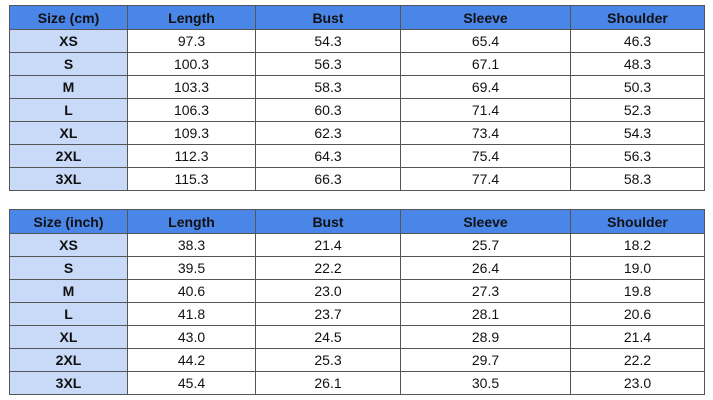 This screenshot has height=400, width=713. I want to click on table-row: 2XL 112.3 64.3 75.4 56.3, so click(357, 156).